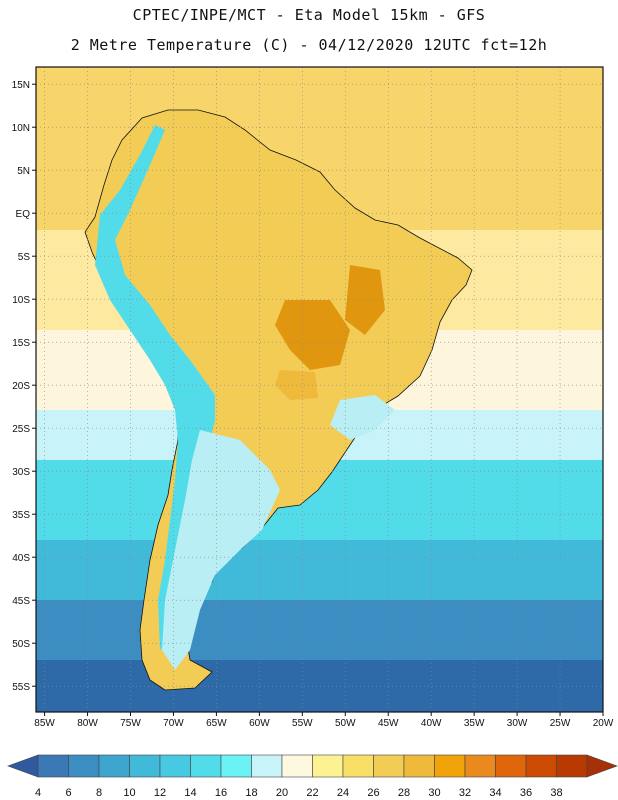 This screenshot has width=618, height=800. What do you see at coordinates (21, 386) in the screenshot?
I see `lat-label: 20S` at bounding box center [21, 386].